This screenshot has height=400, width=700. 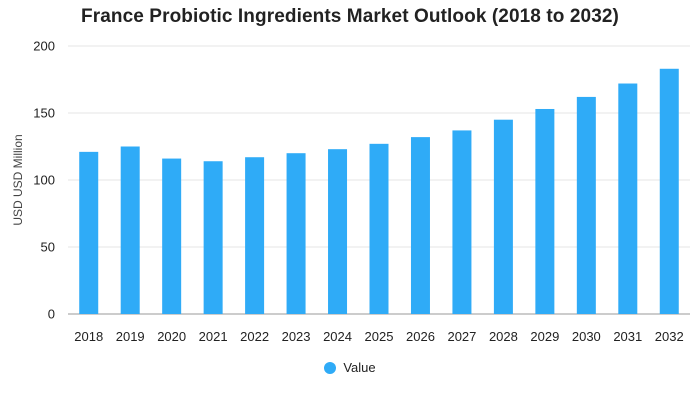 I want to click on bar-2024, so click(x=338, y=231).